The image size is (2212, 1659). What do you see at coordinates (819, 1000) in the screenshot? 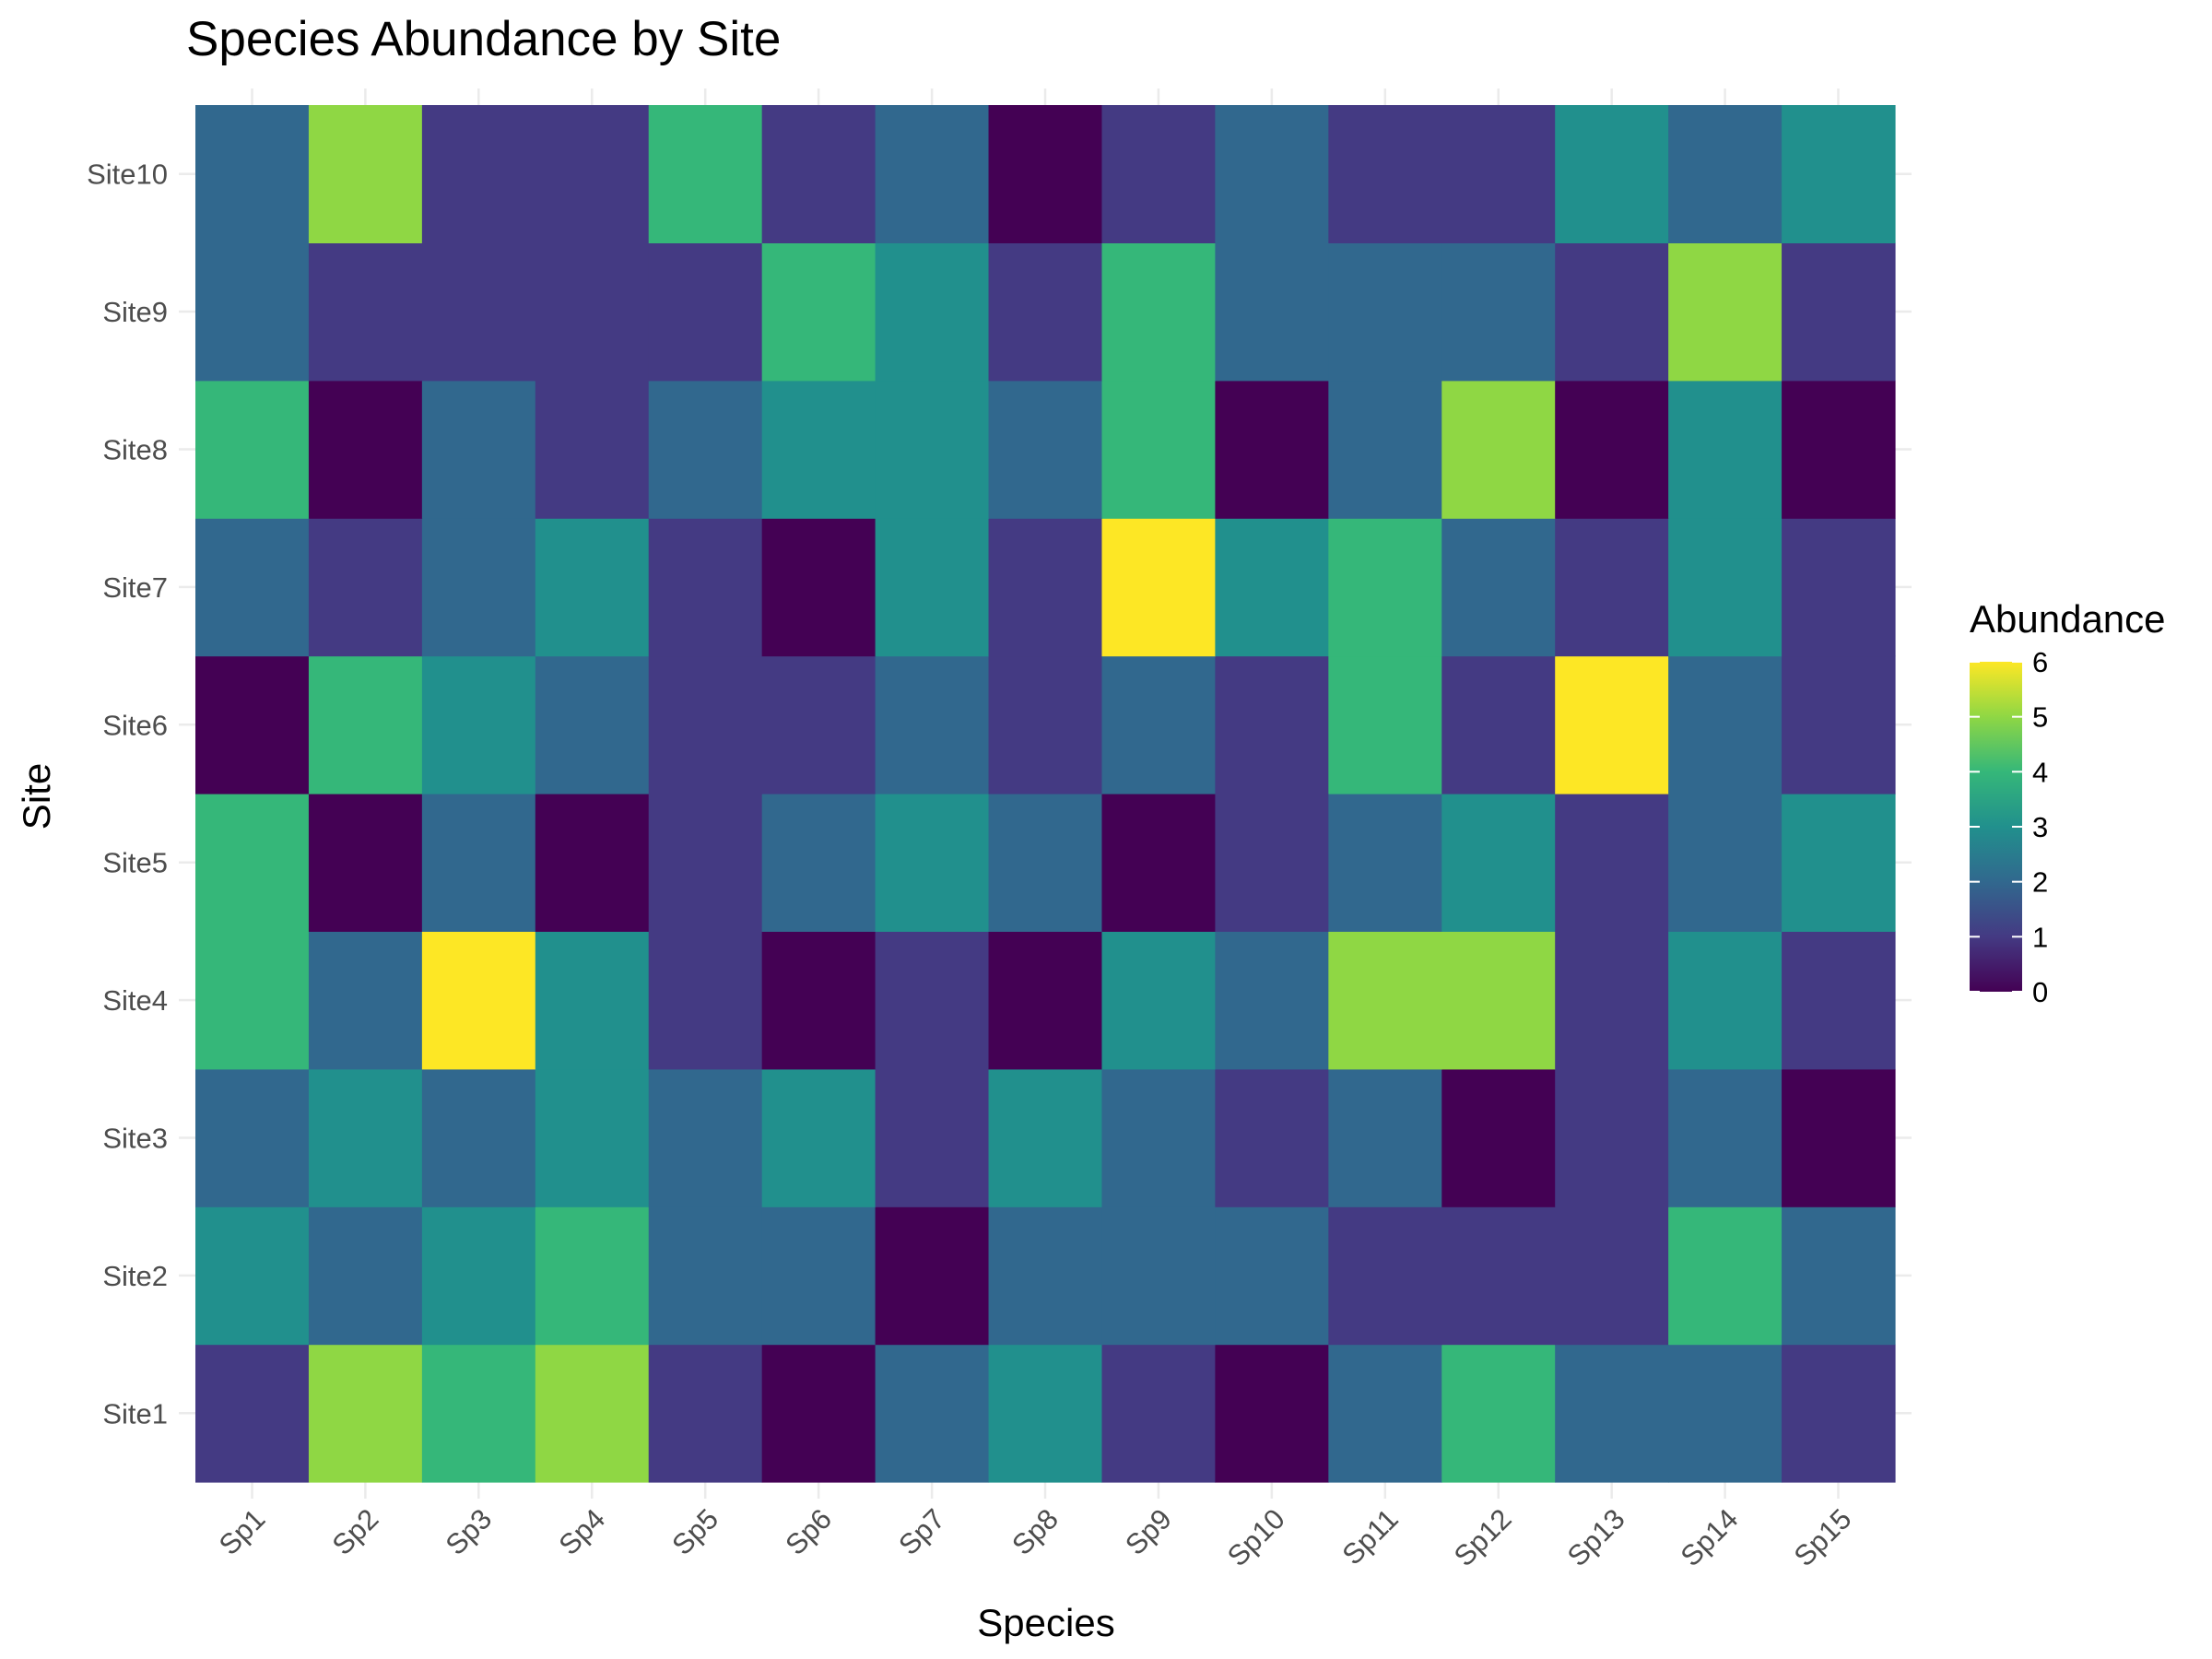
I see `heatmap-cell-site4-sp6` at bounding box center [819, 1000].